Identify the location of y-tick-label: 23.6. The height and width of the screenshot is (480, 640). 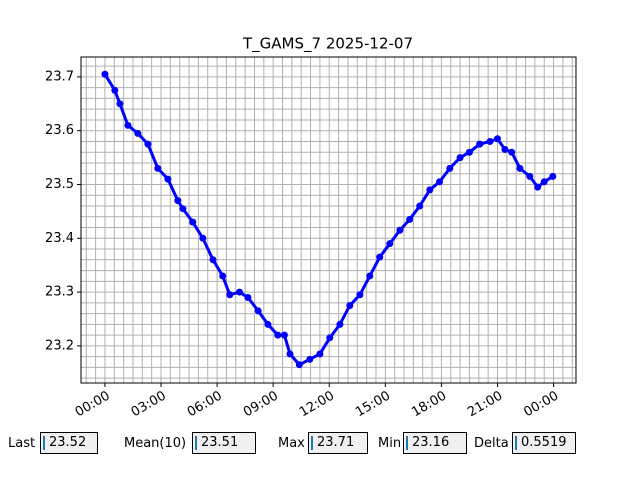
(59, 130).